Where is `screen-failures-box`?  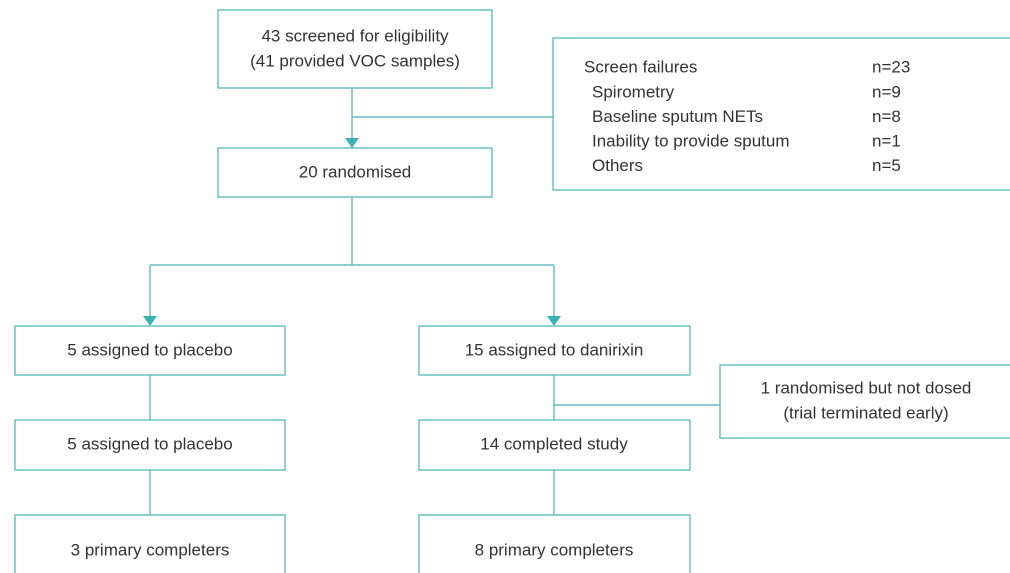
screen-failures-box is located at coordinates (781, 114).